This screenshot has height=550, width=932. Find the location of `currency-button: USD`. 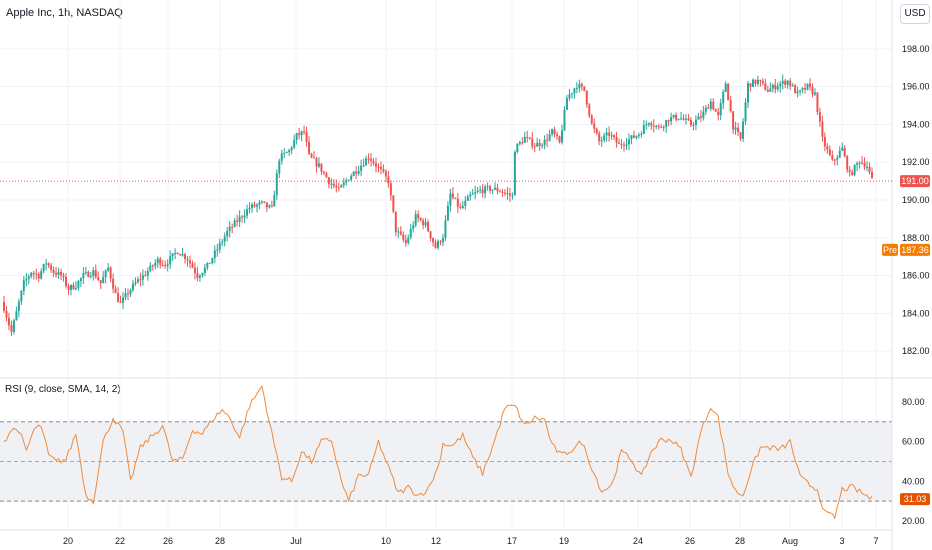

currency-button: USD is located at coordinates (915, 14).